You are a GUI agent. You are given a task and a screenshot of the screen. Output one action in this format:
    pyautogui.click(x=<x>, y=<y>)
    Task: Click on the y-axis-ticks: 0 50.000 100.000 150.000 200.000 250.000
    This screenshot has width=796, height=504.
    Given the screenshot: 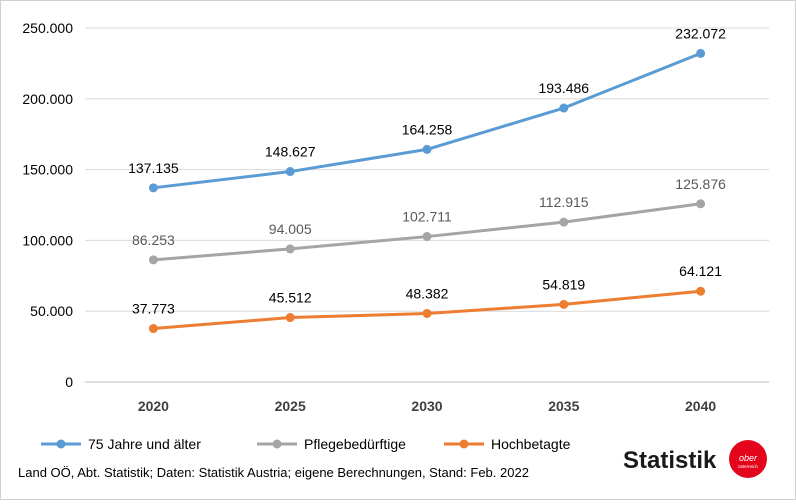 What is the action you would take?
    pyautogui.click(x=47, y=205)
    